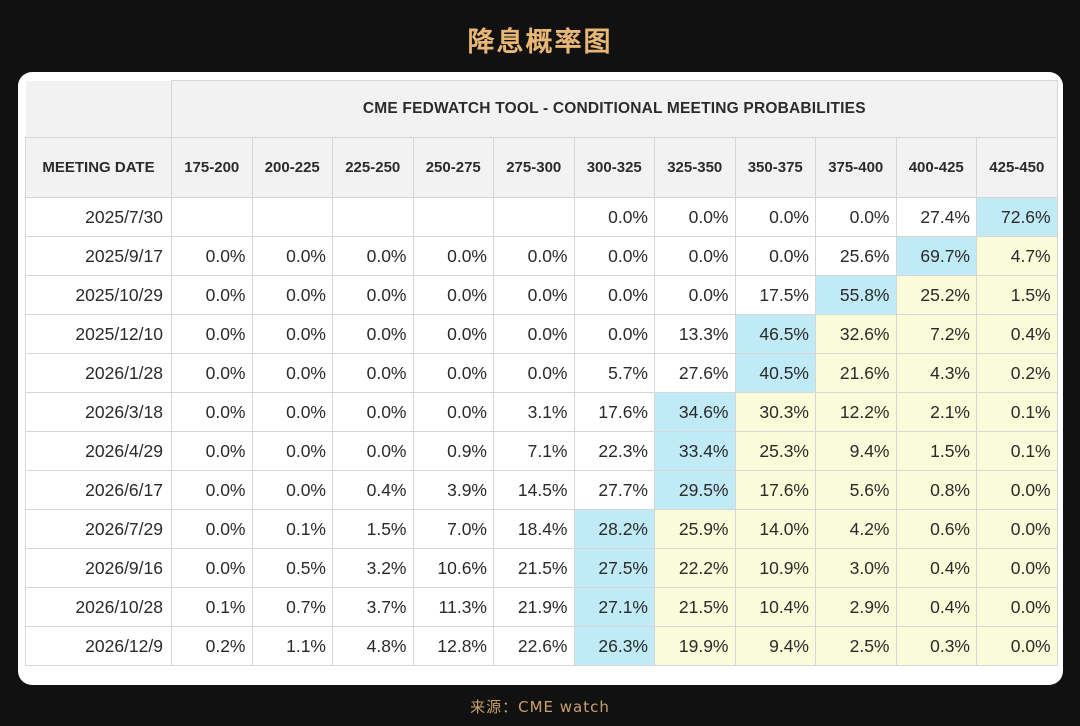  What do you see at coordinates (373, 646) in the screenshot?
I see `probability-cell: 4.8%` at bounding box center [373, 646].